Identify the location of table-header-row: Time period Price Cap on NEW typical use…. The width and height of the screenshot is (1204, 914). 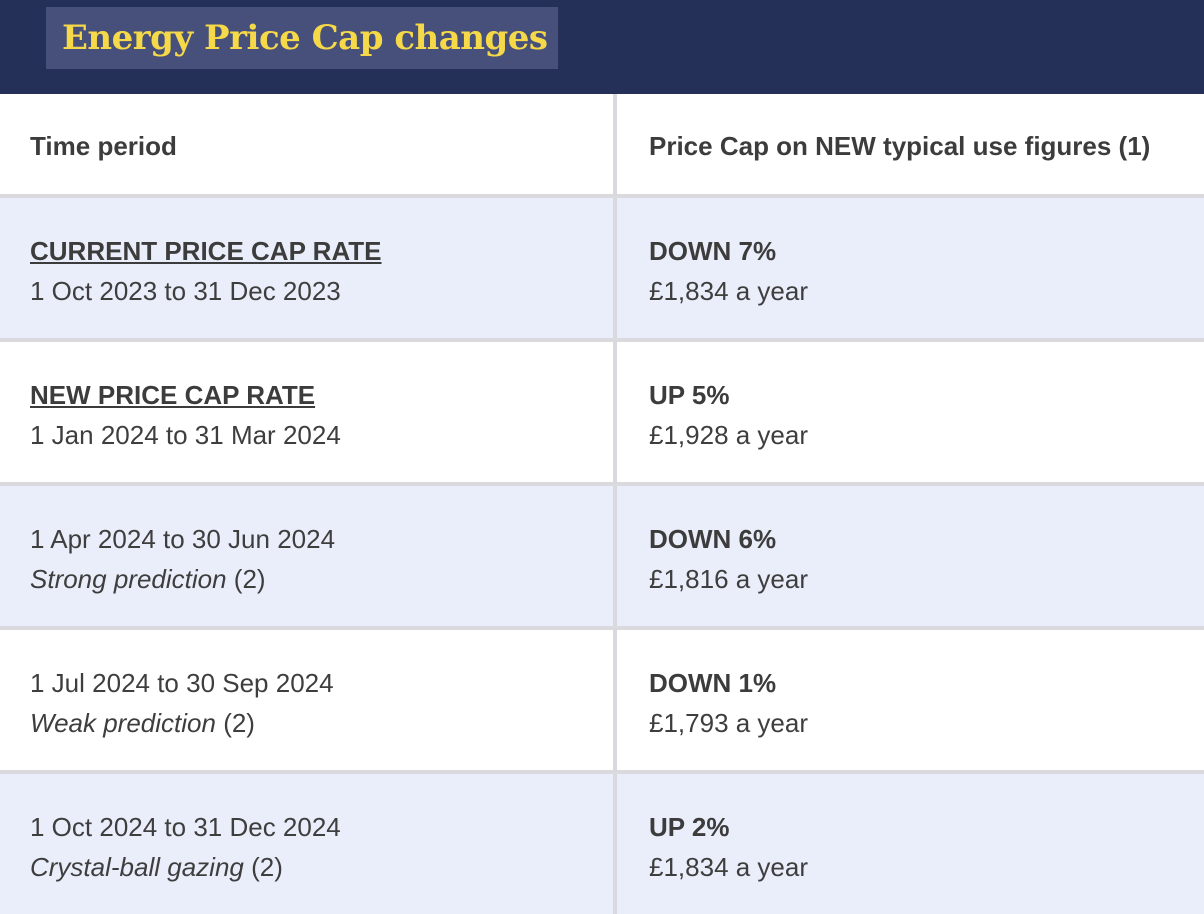
(602, 144).